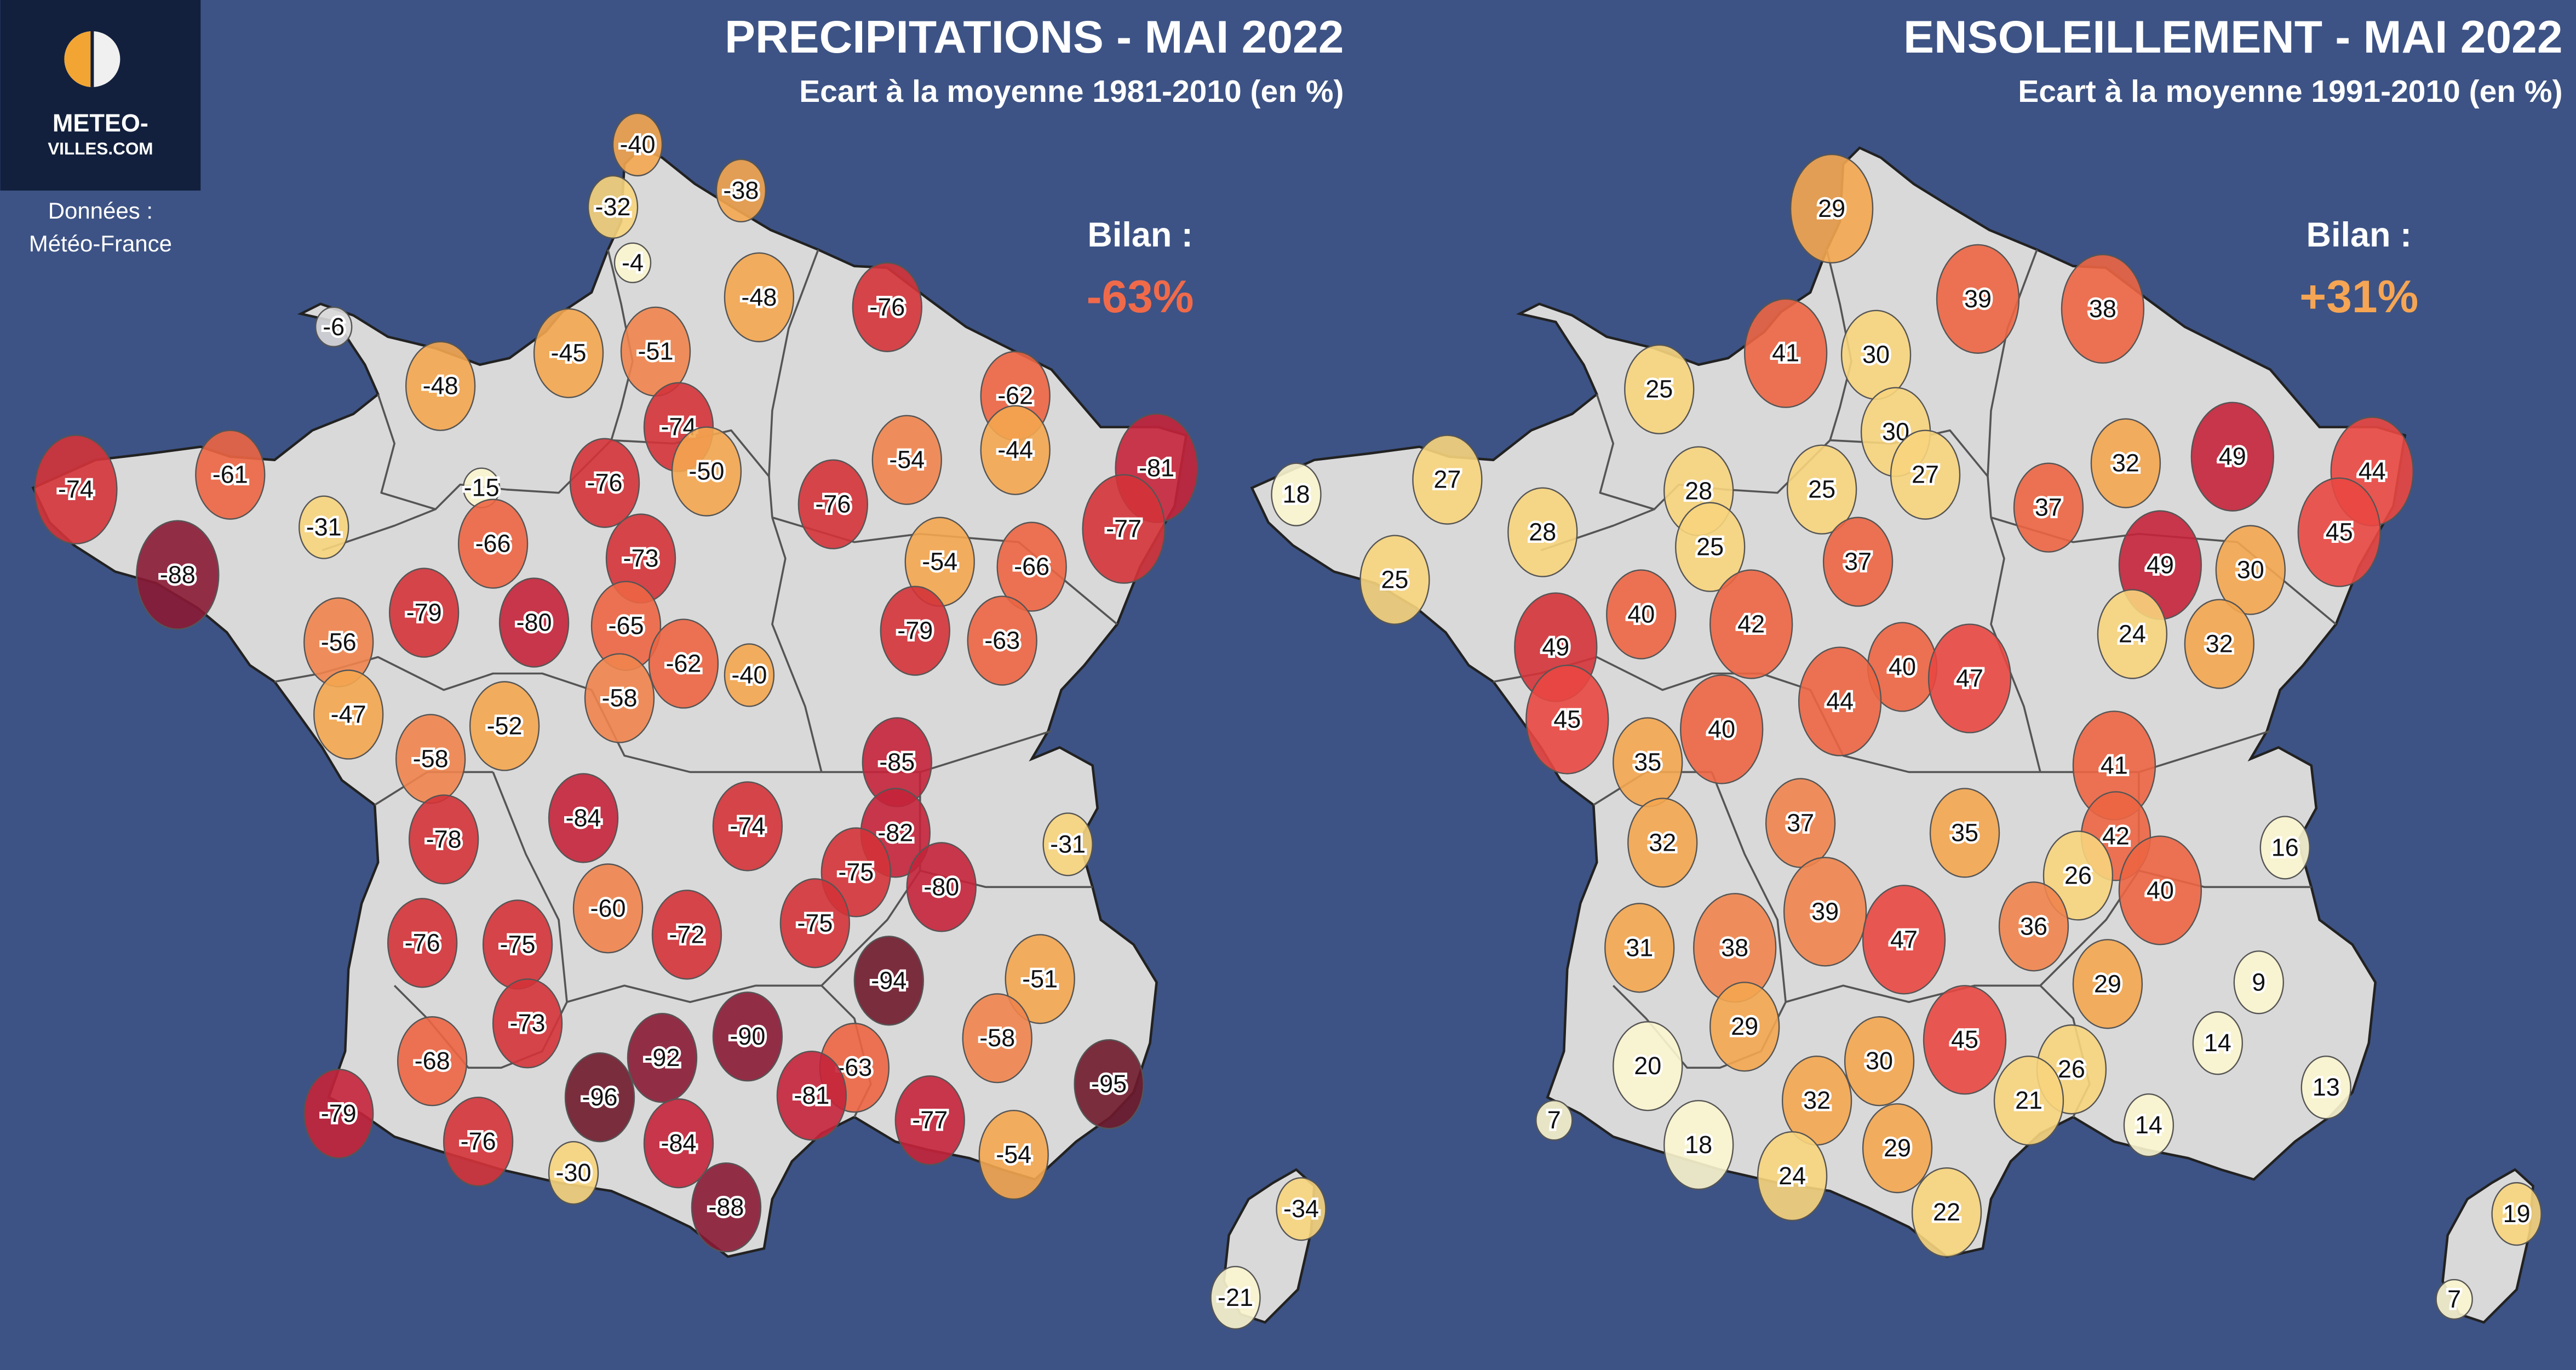 Image resolution: width=2576 pixels, height=1370 pixels. What do you see at coordinates (231, 474) in the screenshot?
I see `precip-marker: -61` at bounding box center [231, 474].